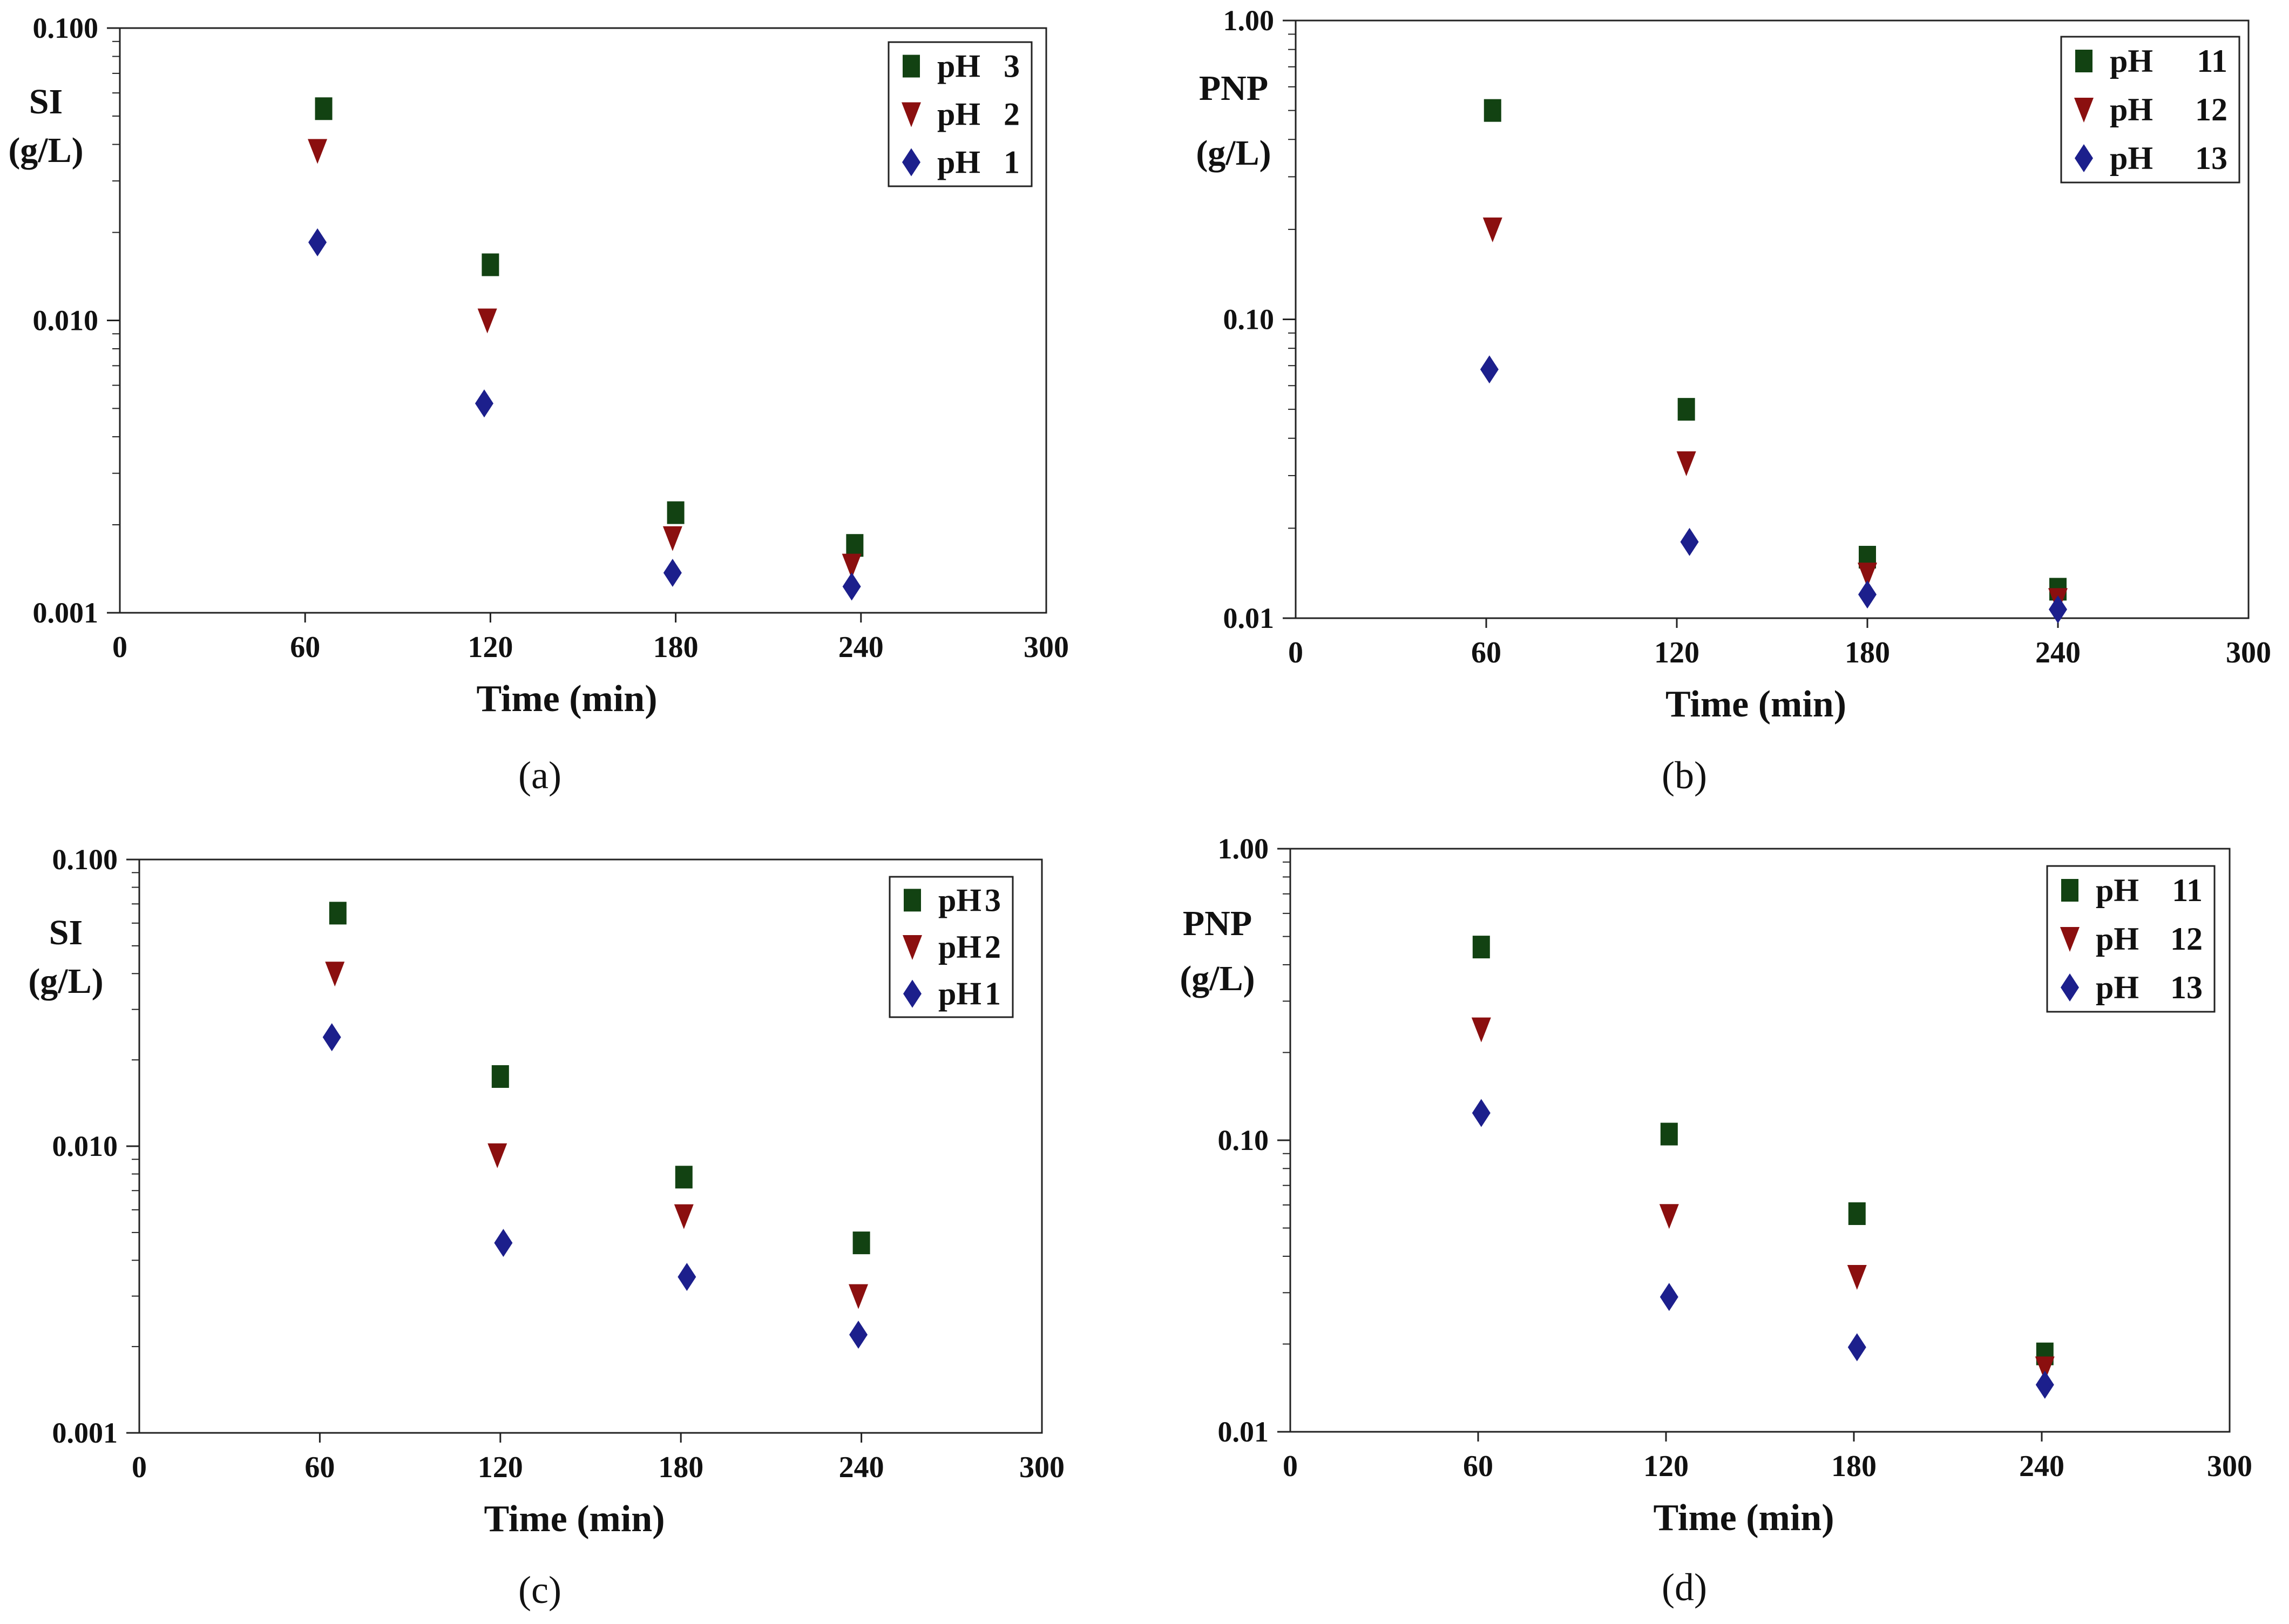 The height and width of the screenshot is (1624, 2289). What do you see at coordinates (539, 775) in the screenshot?
I see `panel-caption: (a)` at bounding box center [539, 775].